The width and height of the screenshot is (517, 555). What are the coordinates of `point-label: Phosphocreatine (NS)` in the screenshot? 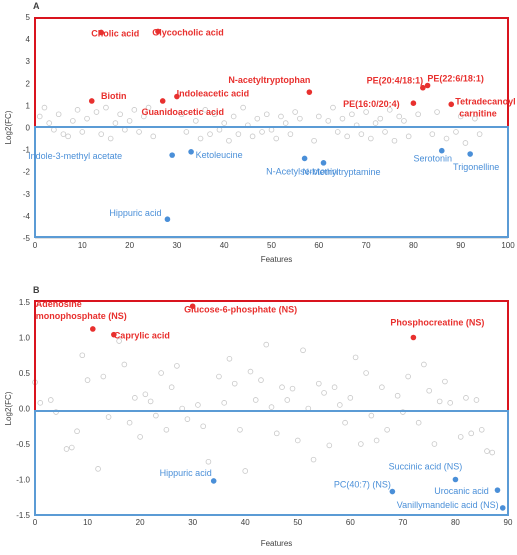 It's located at (437, 323).